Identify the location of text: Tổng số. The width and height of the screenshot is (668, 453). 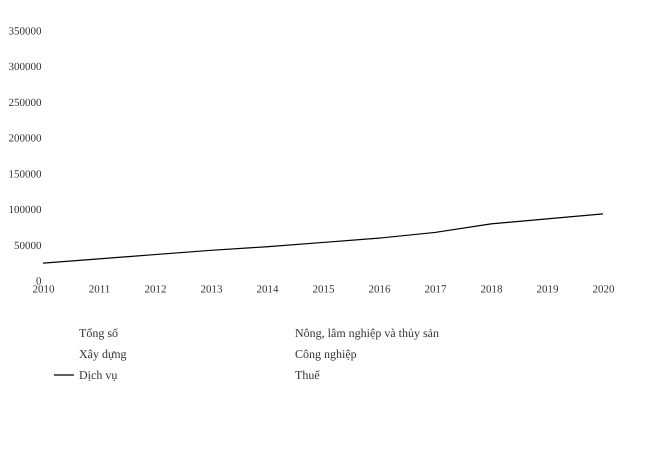
(98, 333).